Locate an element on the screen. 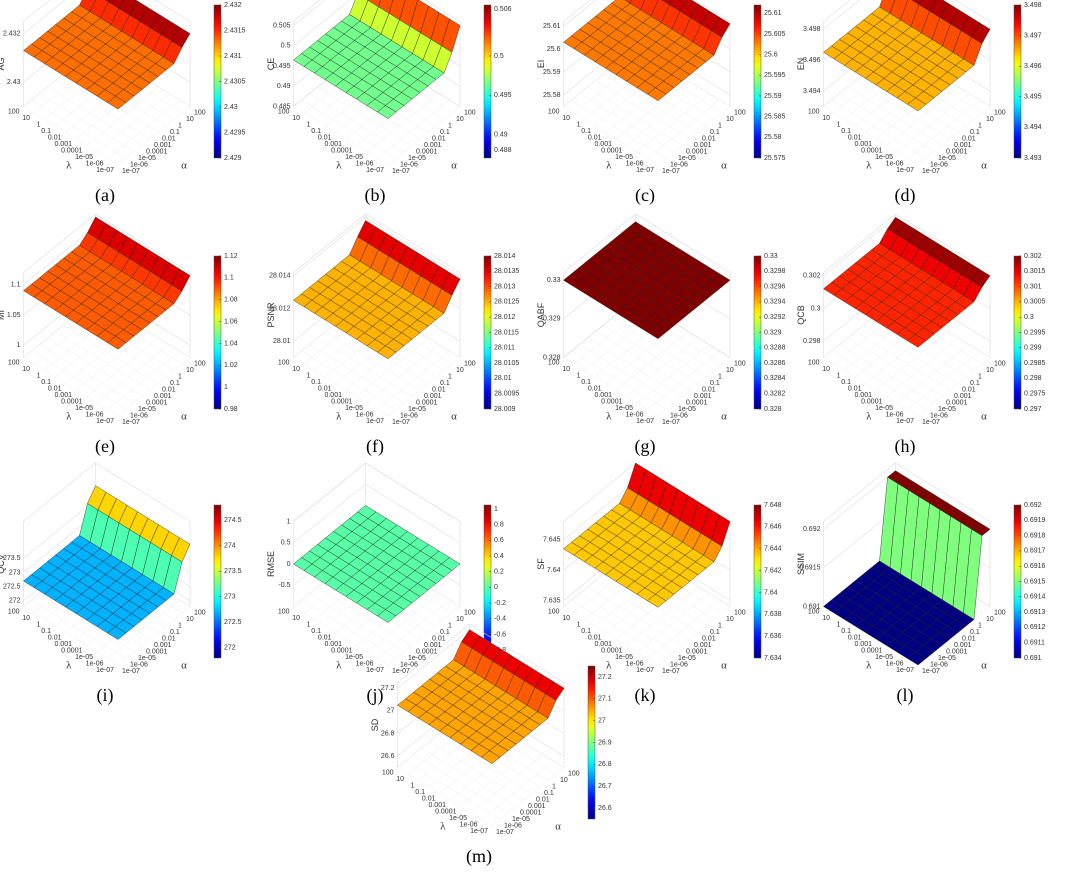 The height and width of the screenshot is (874, 1065). alpha-tick-label: 10 is located at coordinates (990, 370).